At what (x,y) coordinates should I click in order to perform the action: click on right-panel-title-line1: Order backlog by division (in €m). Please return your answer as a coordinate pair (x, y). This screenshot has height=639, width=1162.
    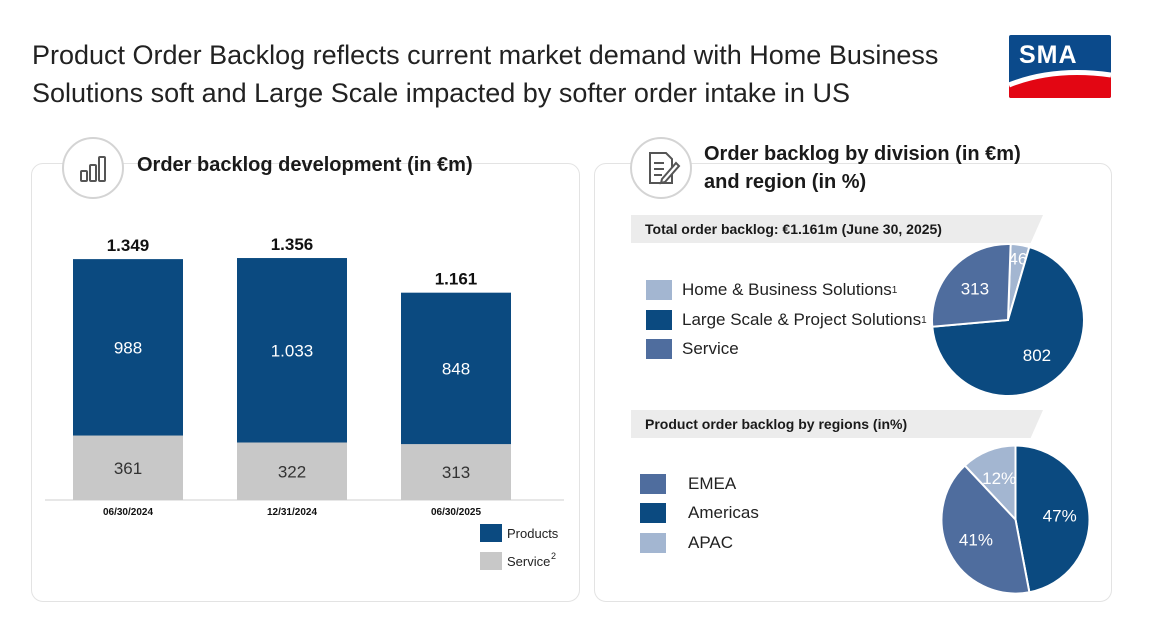
    Looking at the image, I should click on (862, 154).